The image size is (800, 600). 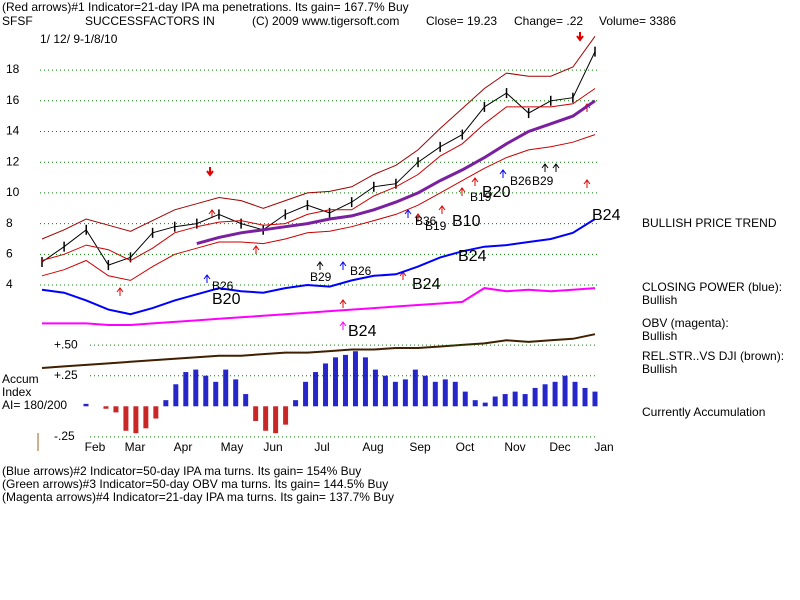 I want to click on side-label: REL.STR..VS DJI (brown):, so click(x=713, y=356).